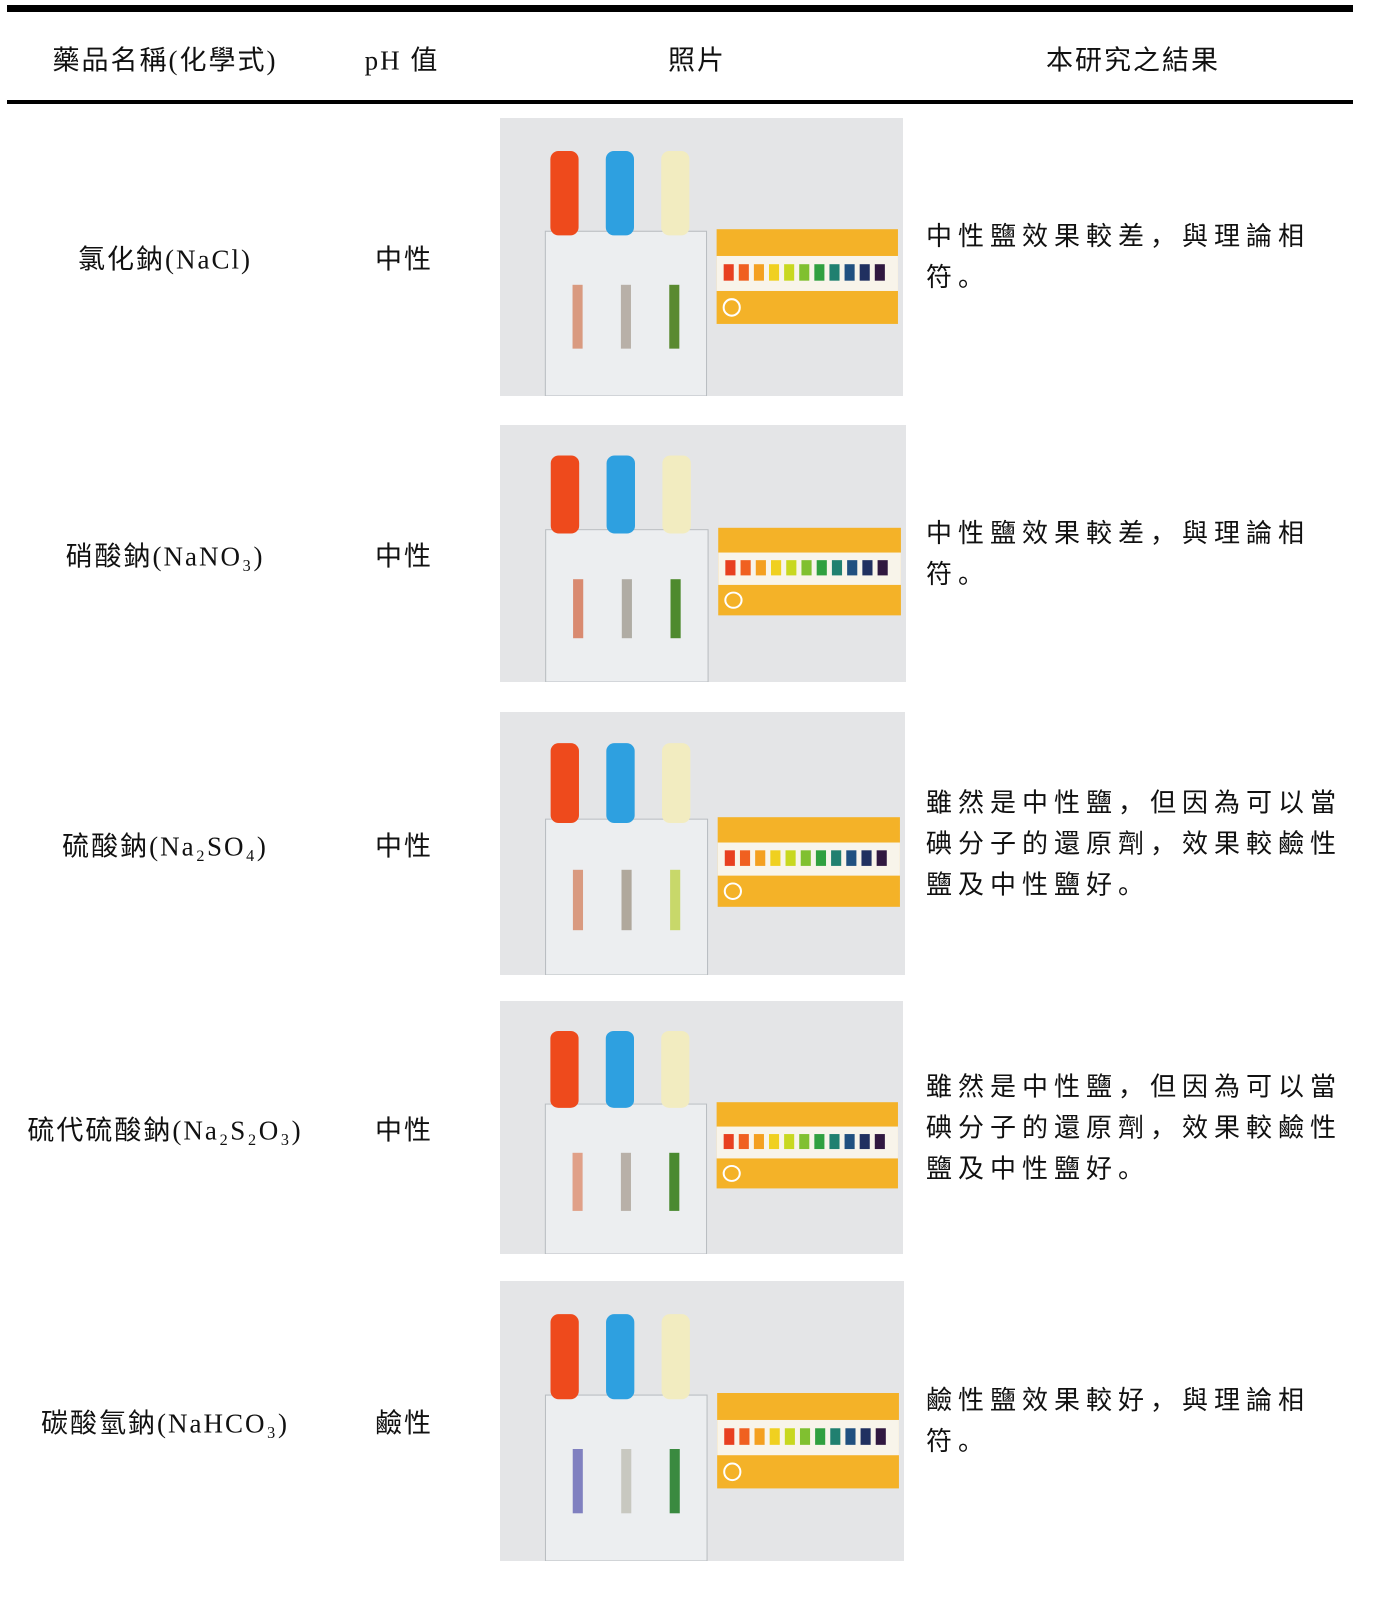 This screenshot has width=1392, height=1606. What do you see at coordinates (165, 846) in the screenshot?
I see `chemical-name: 硫酸鈉(Na₂SO₄)` at bounding box center [165, 846].